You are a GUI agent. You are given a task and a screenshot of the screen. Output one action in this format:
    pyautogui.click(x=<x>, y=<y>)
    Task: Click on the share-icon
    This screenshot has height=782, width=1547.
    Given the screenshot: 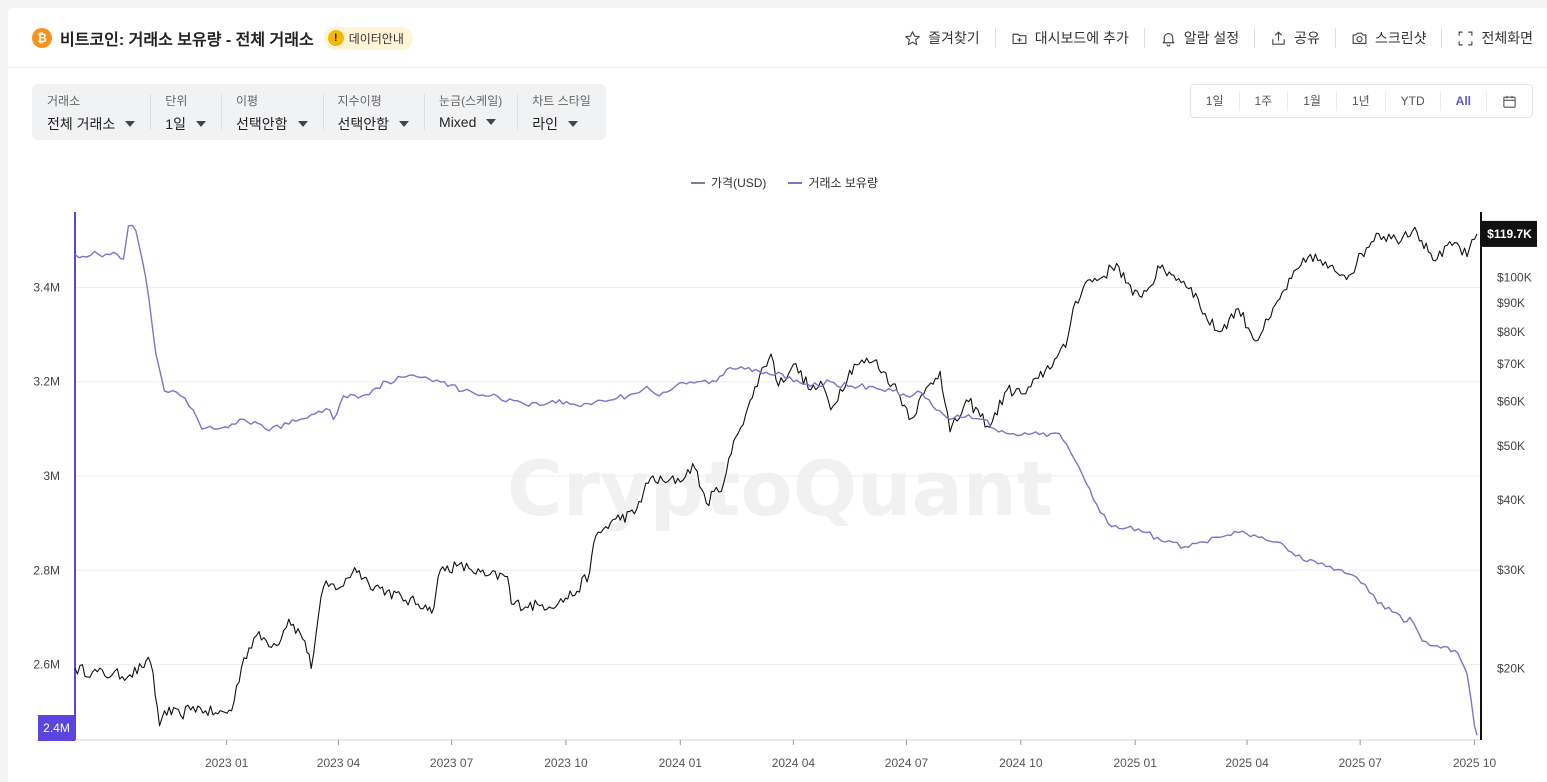 What is the action you would take?
    pyautogui.click(x=1278, y=37)
    